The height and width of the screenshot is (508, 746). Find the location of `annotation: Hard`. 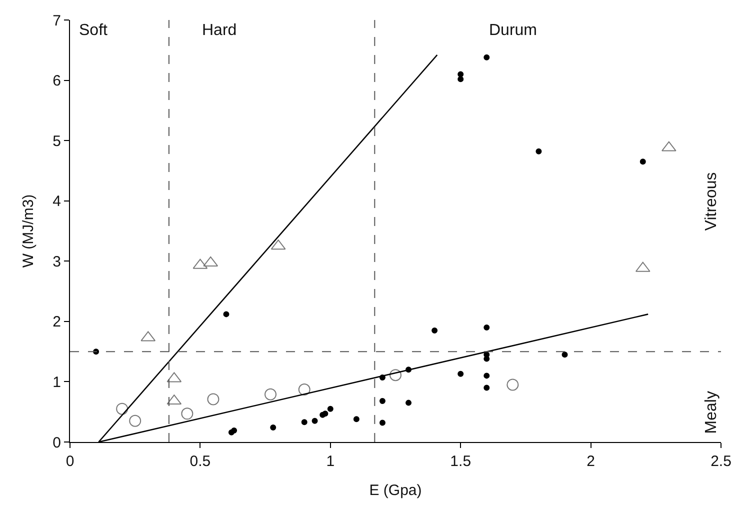

annotation: Hard is located at coordinates (219, 30).